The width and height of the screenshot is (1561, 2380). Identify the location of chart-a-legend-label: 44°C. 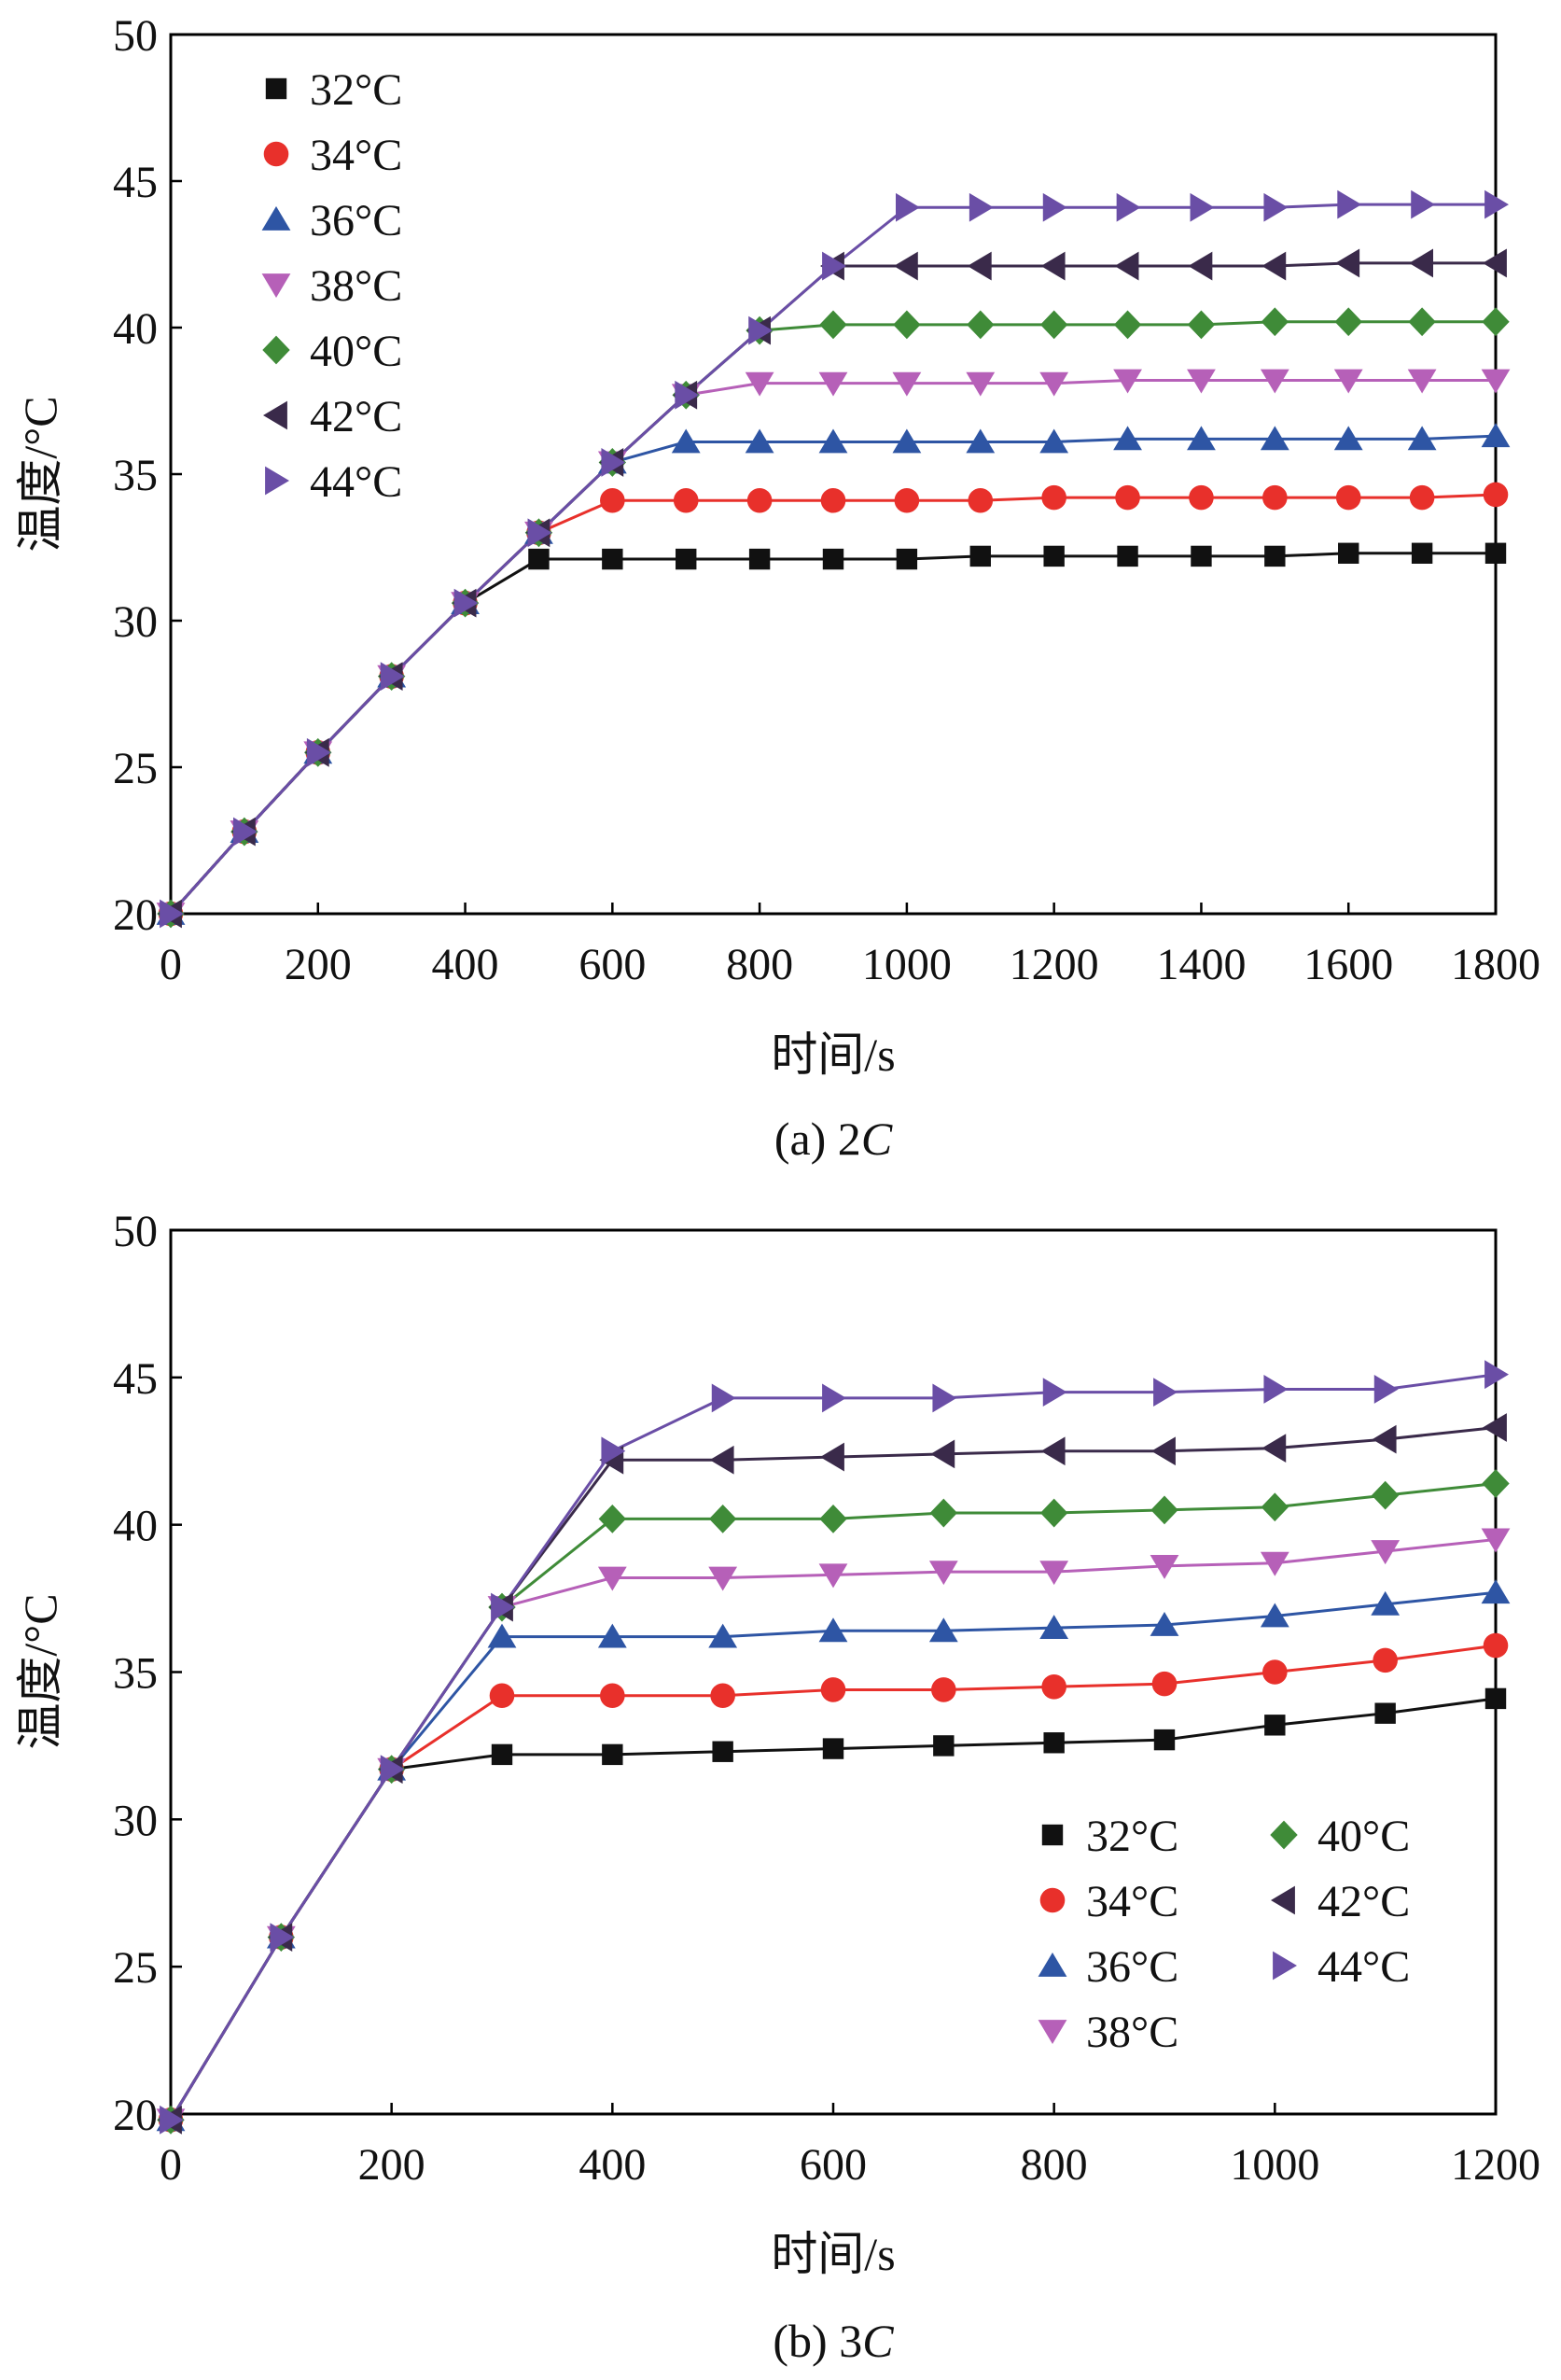
(356, 482).